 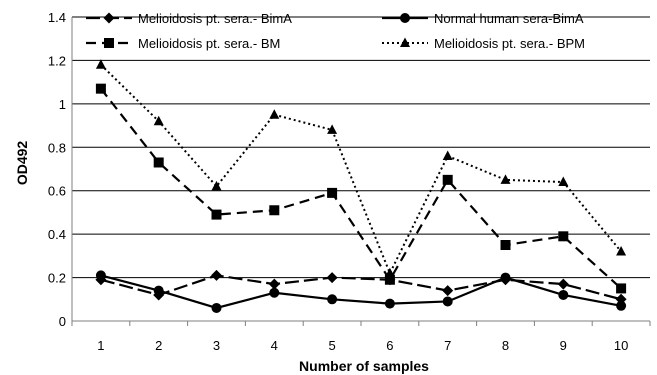 I want to click on legend-item-3: Melioidosis pt. sera.- BM, so click(x=183, y=43).